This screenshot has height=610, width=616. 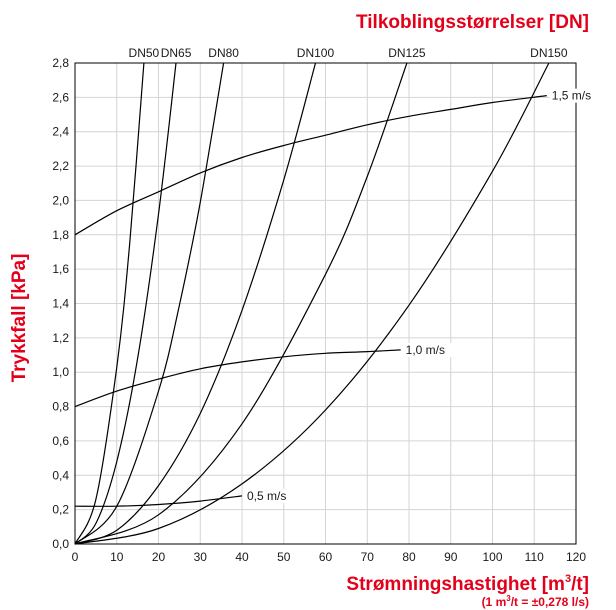 I want to click on x-tick-label: 30, so click(x=201, y=557).